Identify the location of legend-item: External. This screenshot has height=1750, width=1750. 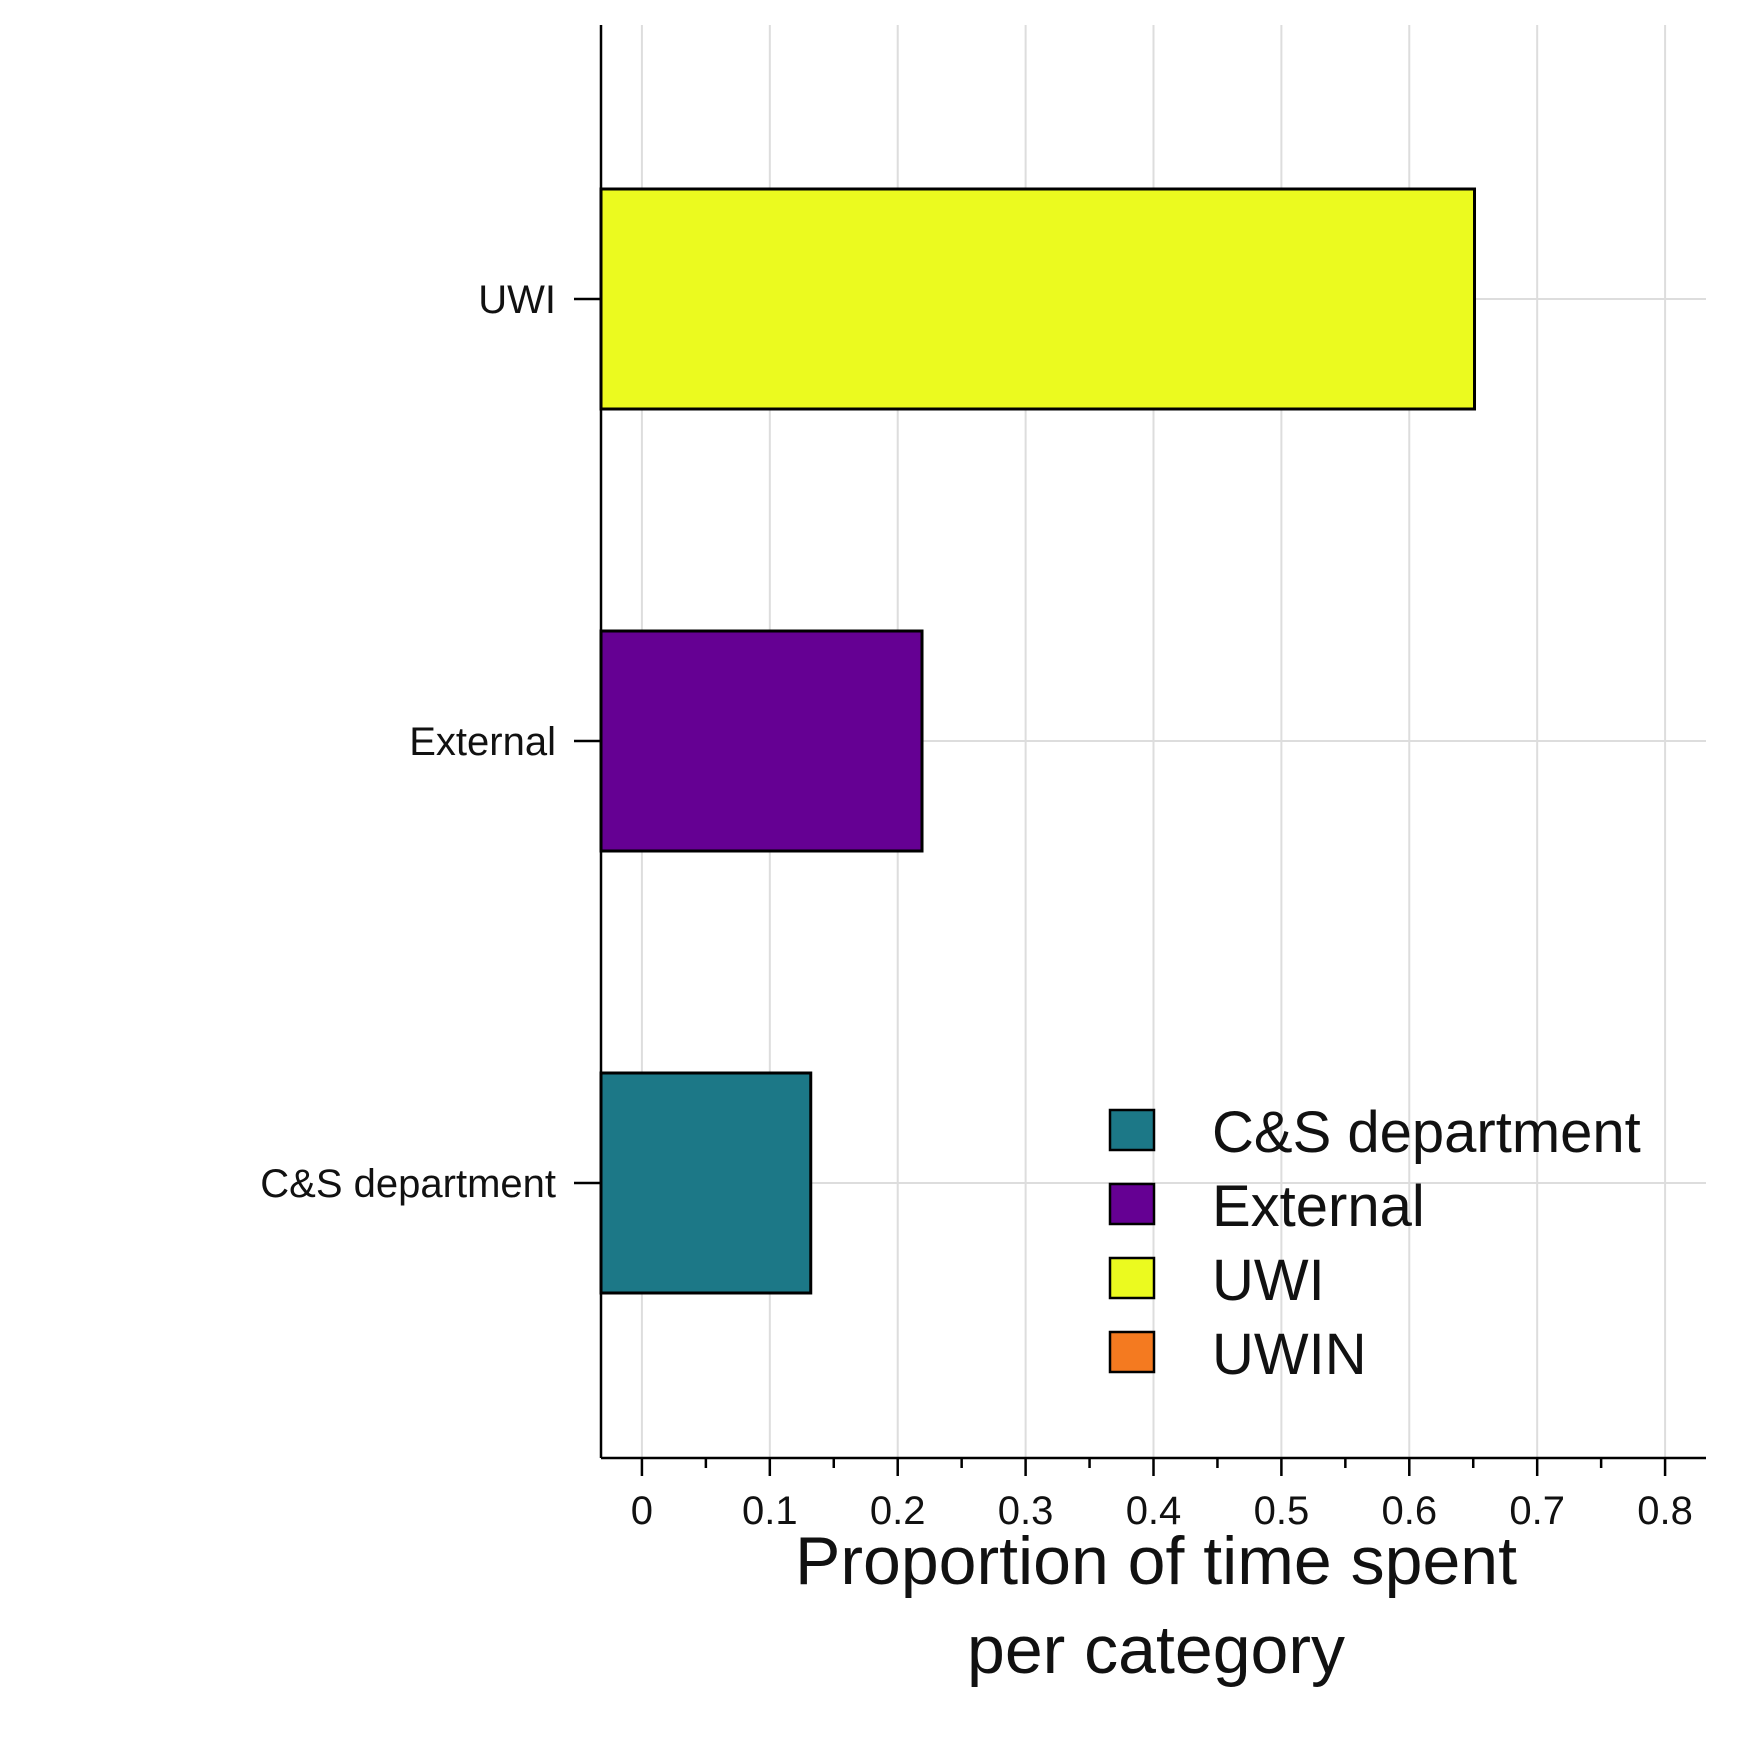
(1266, 1206).